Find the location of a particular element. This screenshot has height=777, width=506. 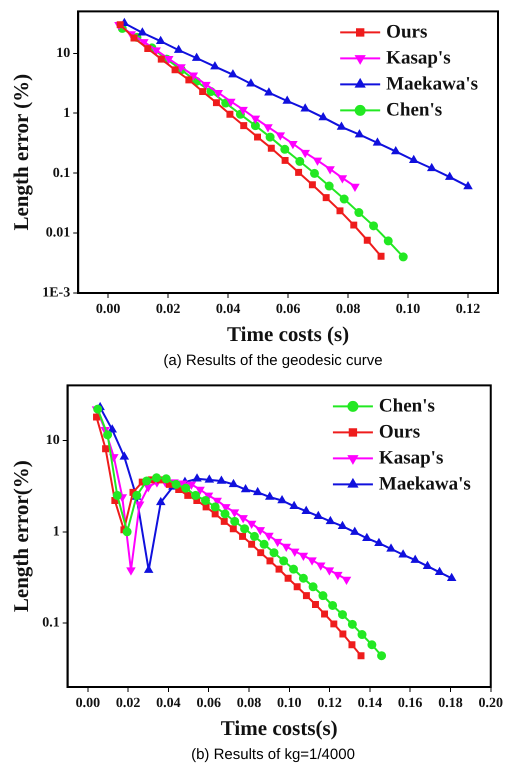

x-tick-label: 0.20 is located at coordinates (490, 704).